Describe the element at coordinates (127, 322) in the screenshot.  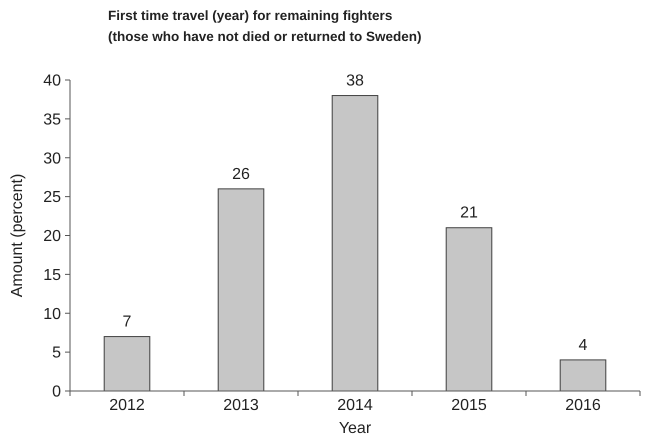
I see `data-label: 7` at that location.